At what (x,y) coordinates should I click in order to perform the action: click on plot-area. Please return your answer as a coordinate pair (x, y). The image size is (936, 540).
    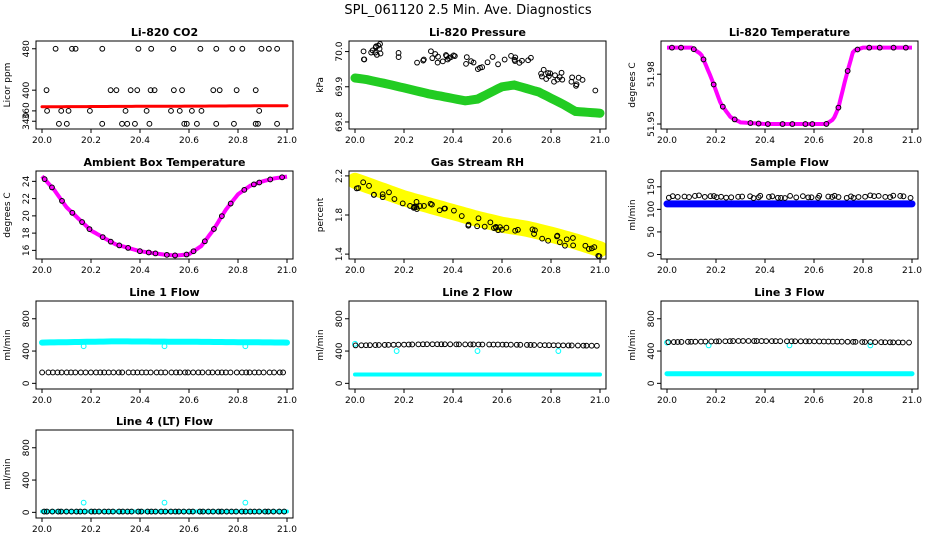
    Looking at the image, I should click on (789, 200).